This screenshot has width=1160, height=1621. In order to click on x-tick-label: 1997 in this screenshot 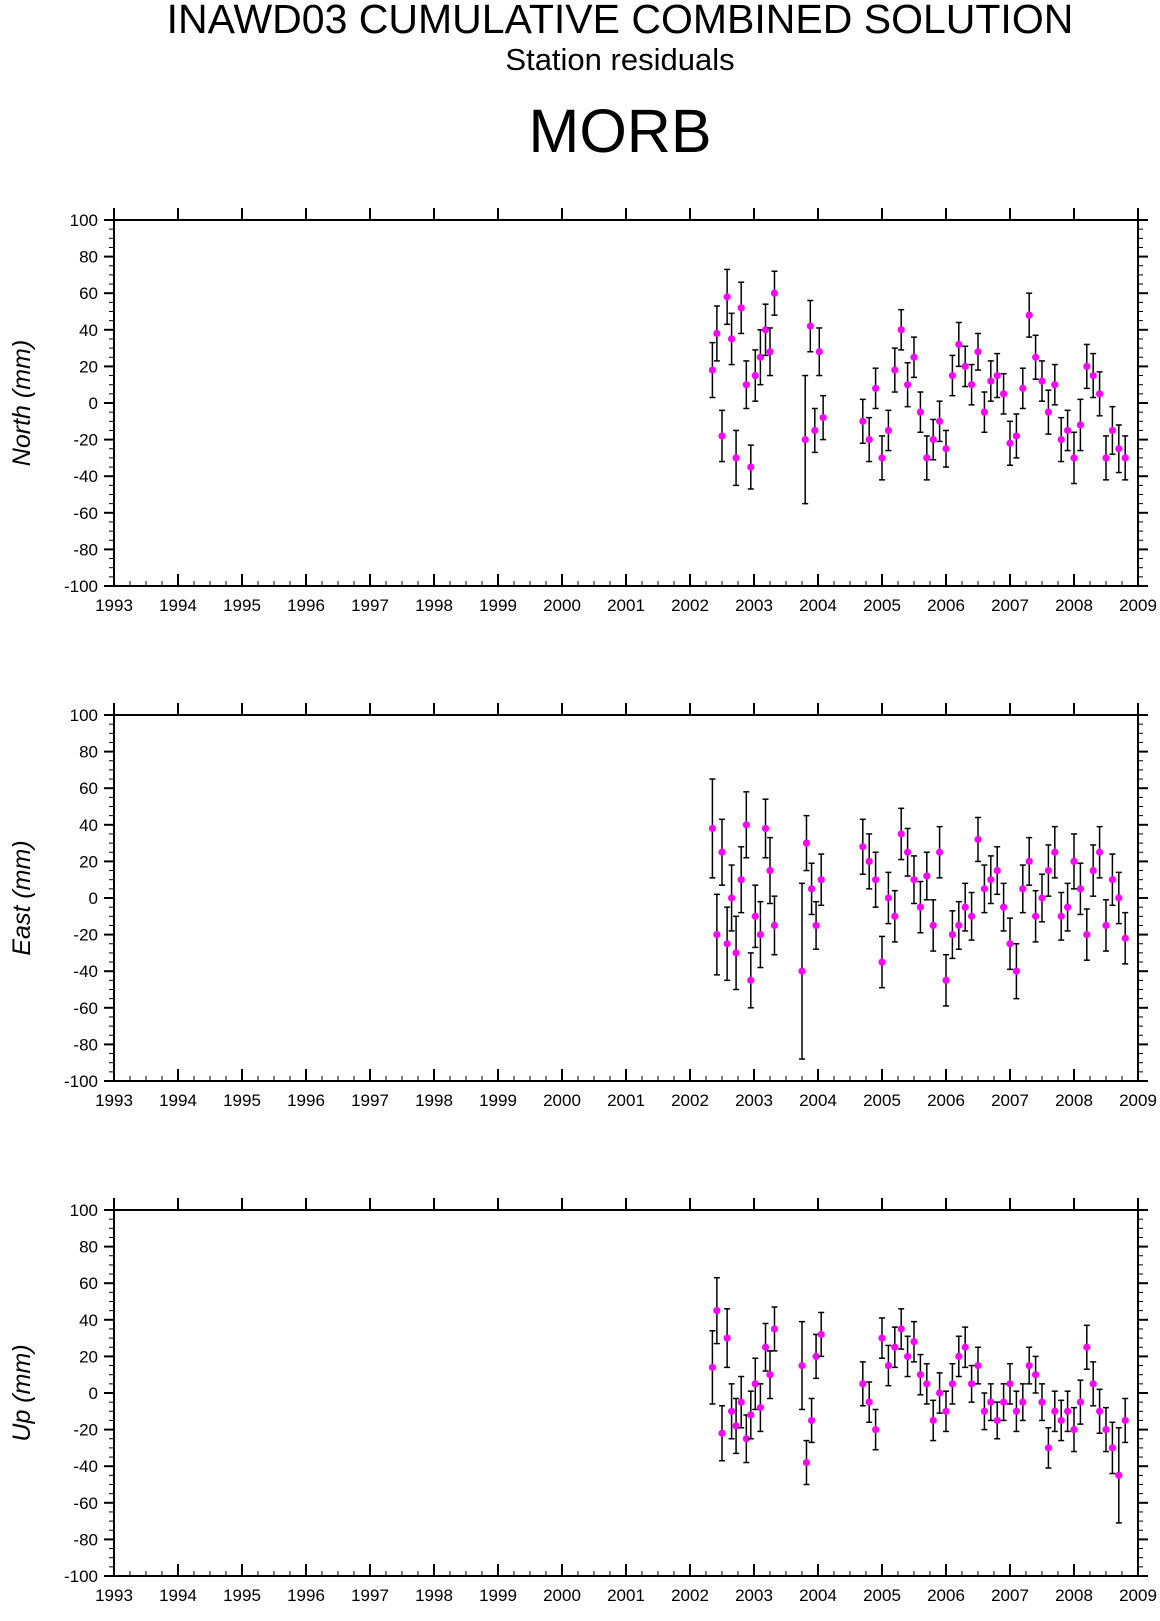, I will do `click(370, 1100)`.